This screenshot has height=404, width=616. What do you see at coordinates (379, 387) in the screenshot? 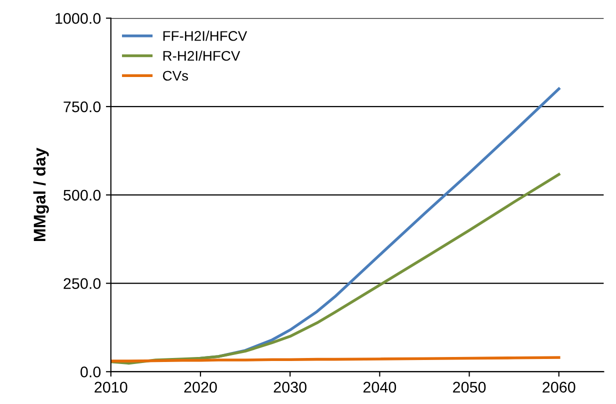
I see `x-tick-label: 2040` at bounding box center [379, 387].